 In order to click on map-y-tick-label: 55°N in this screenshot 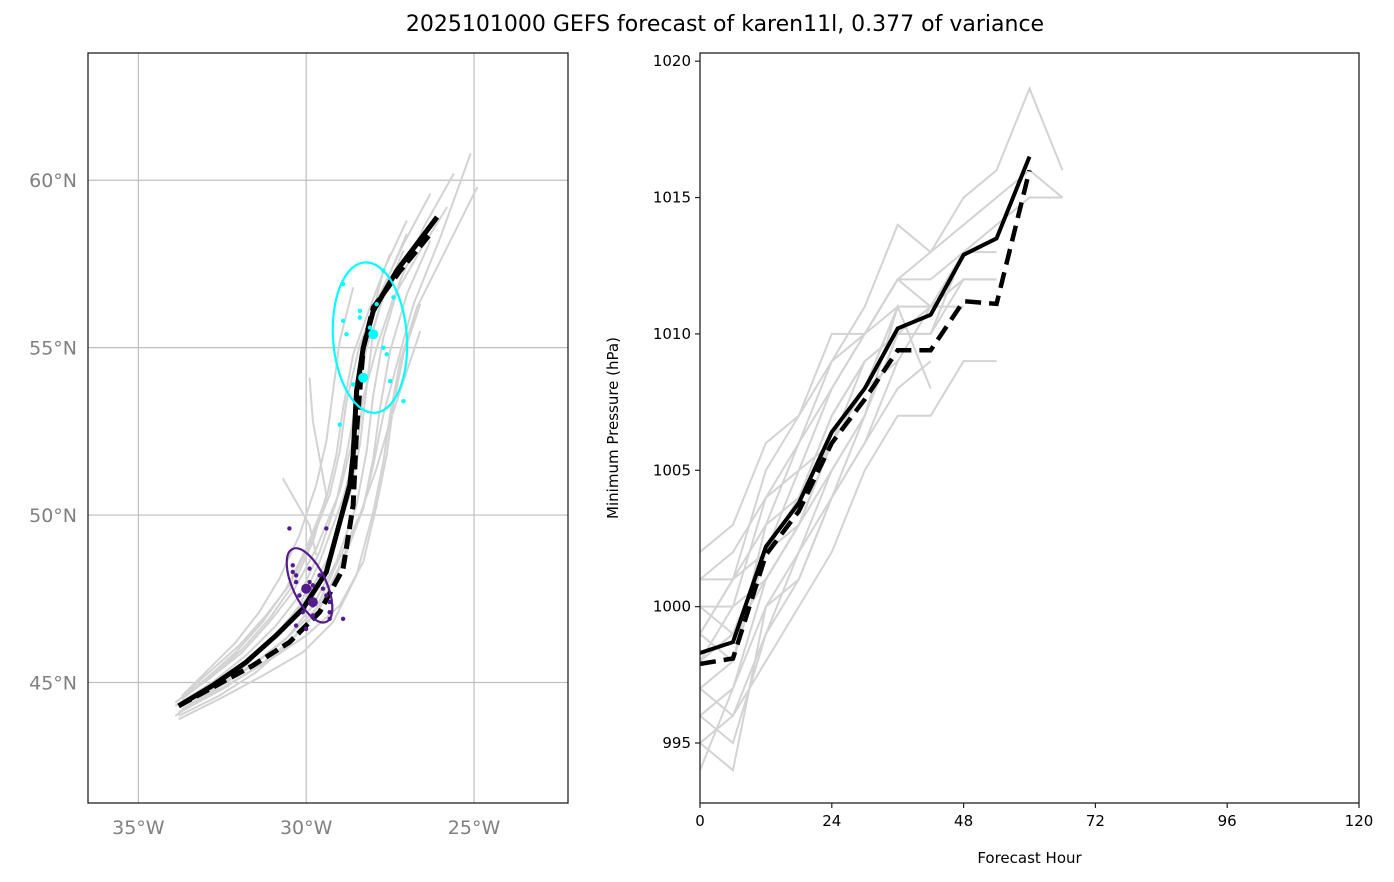, I will do `click(53, 349)`.